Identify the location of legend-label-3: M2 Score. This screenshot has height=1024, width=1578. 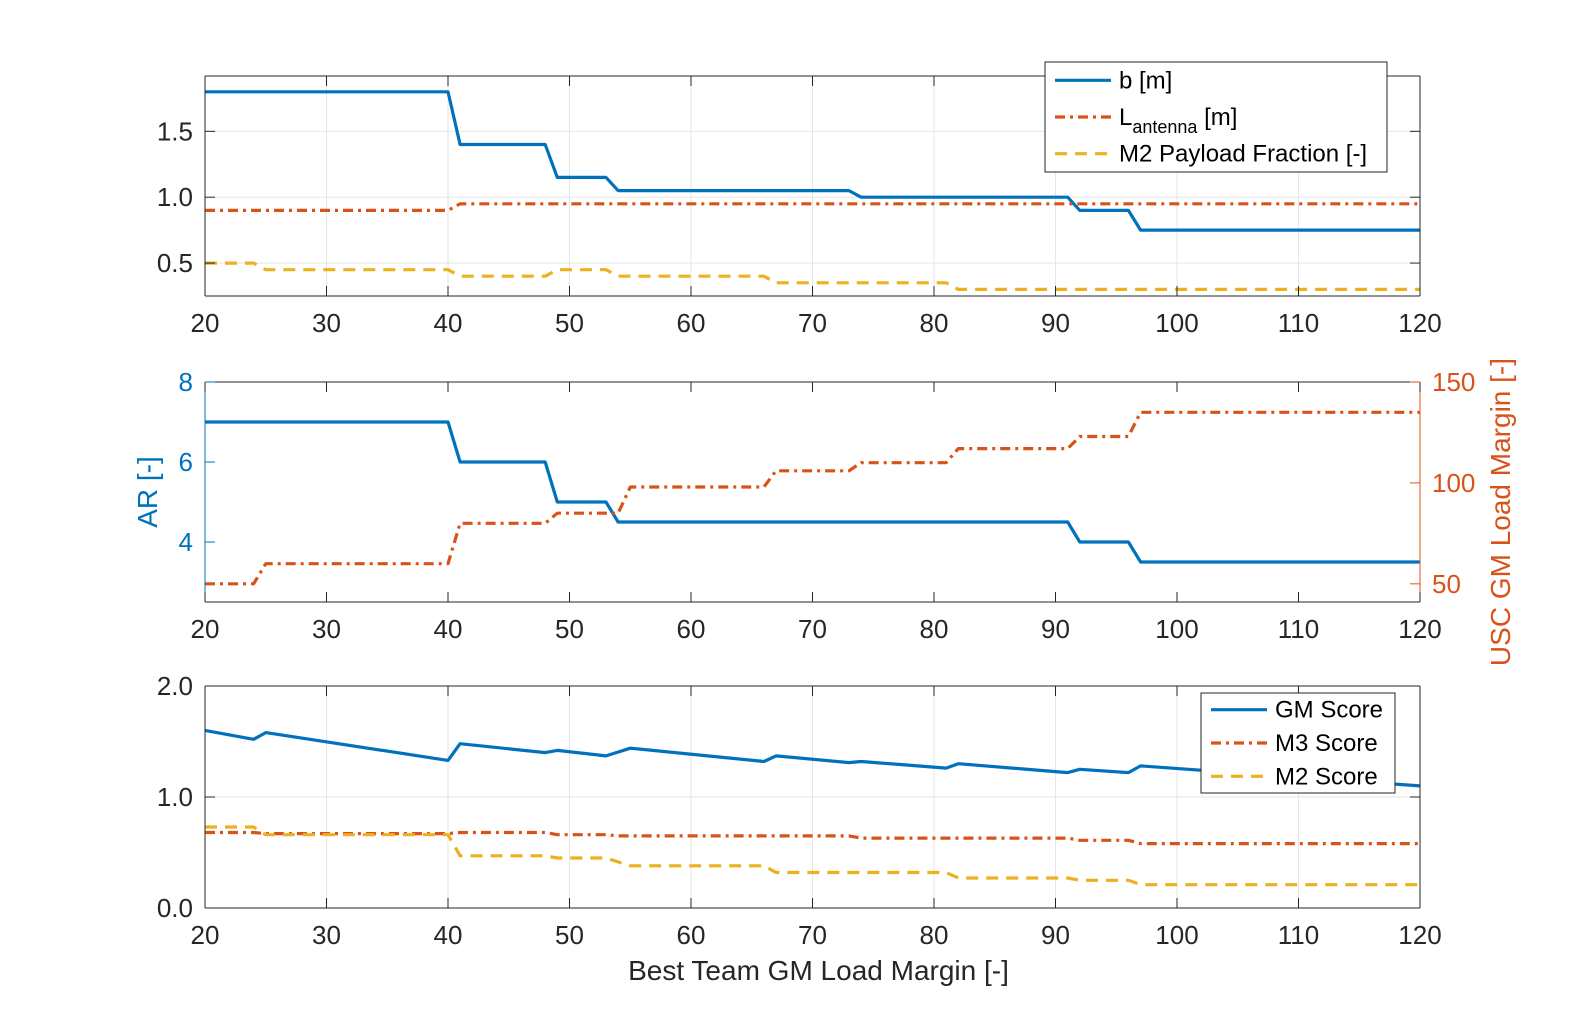
(1326, 776).